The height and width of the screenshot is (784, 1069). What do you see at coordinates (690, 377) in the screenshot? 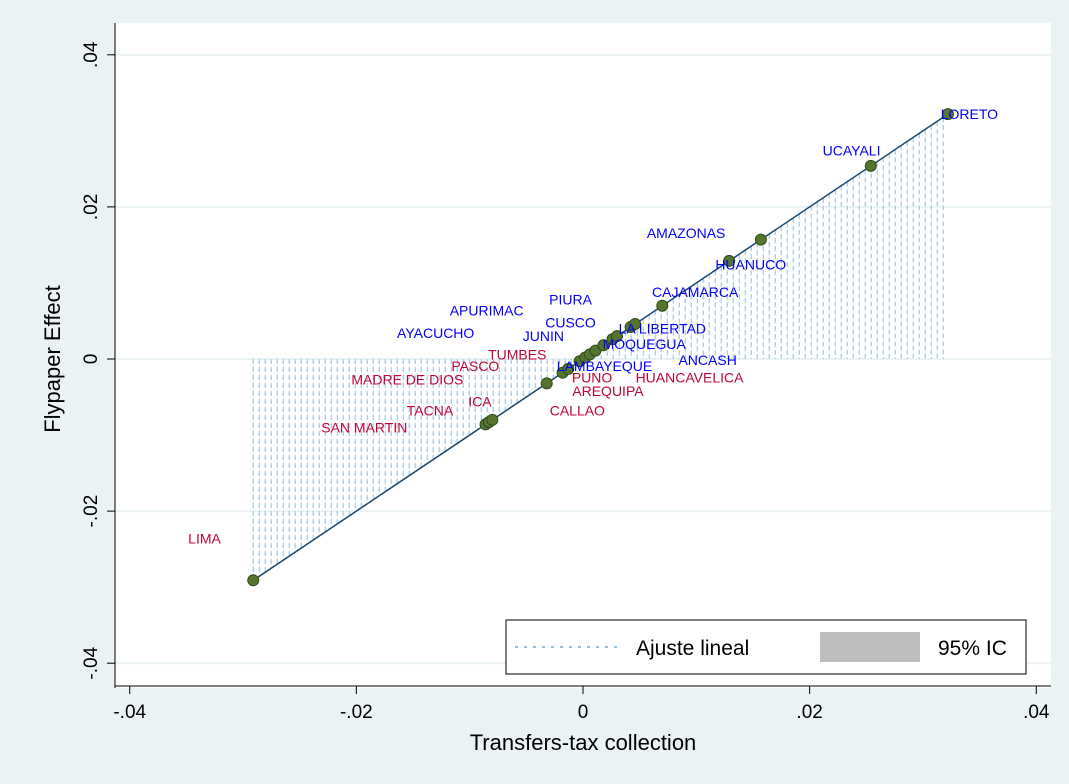
I see `point-label: HUANCAVELICA` at bounding box center [690, 377].